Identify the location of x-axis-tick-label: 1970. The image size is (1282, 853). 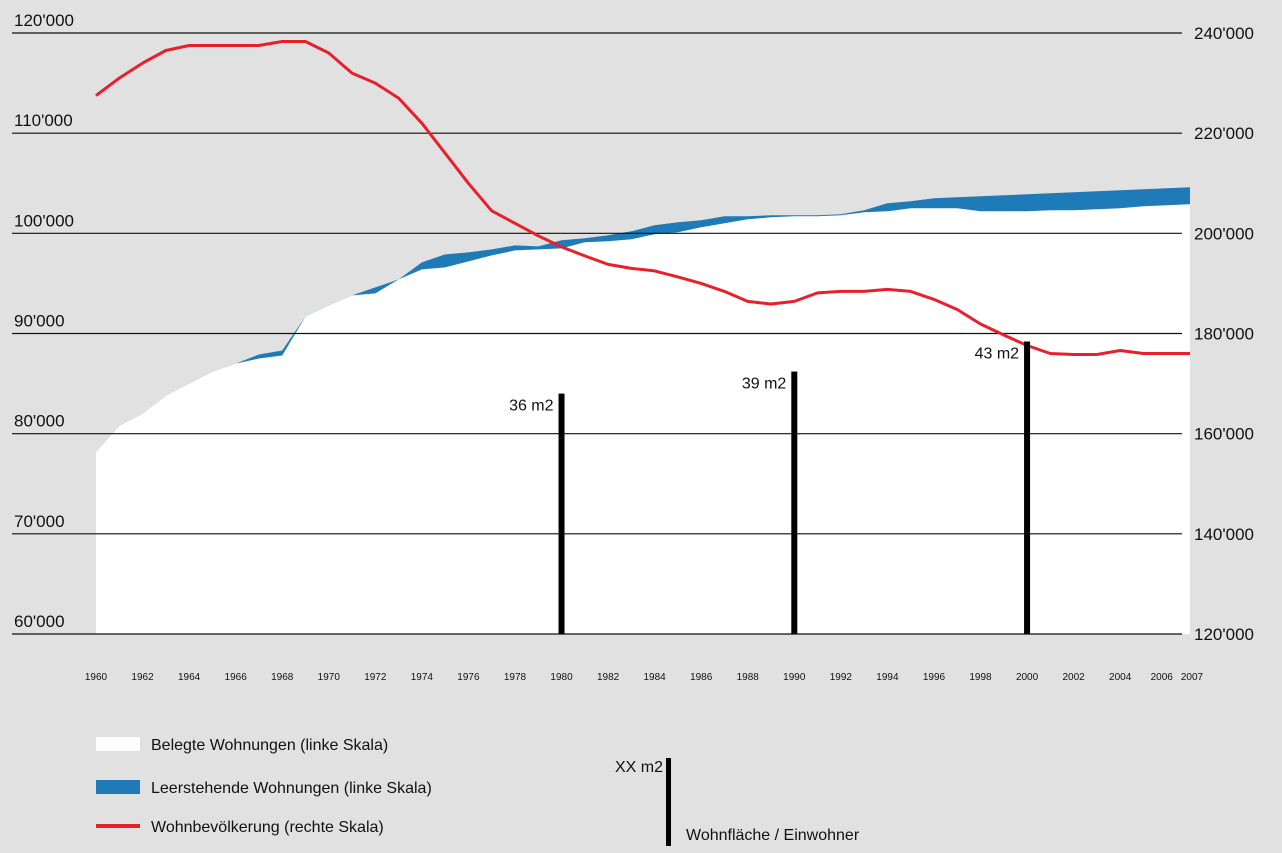
(329, 677).